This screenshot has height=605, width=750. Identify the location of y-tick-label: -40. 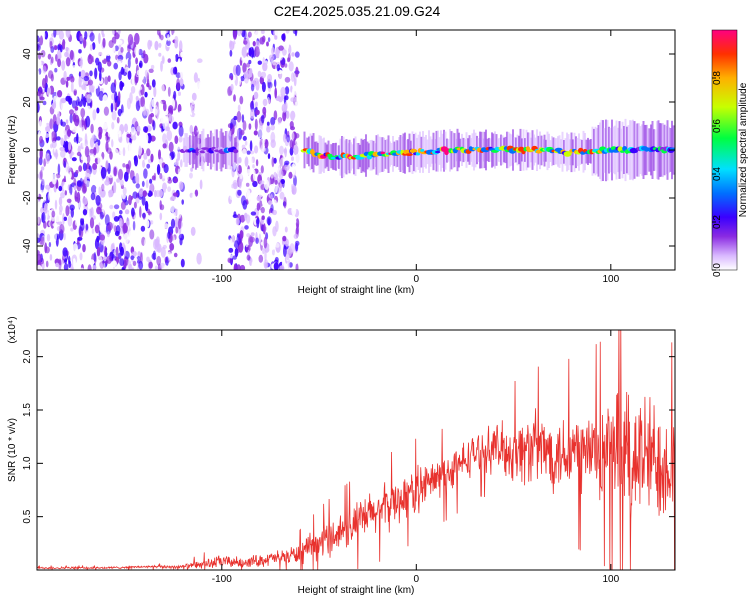
(27, 245).